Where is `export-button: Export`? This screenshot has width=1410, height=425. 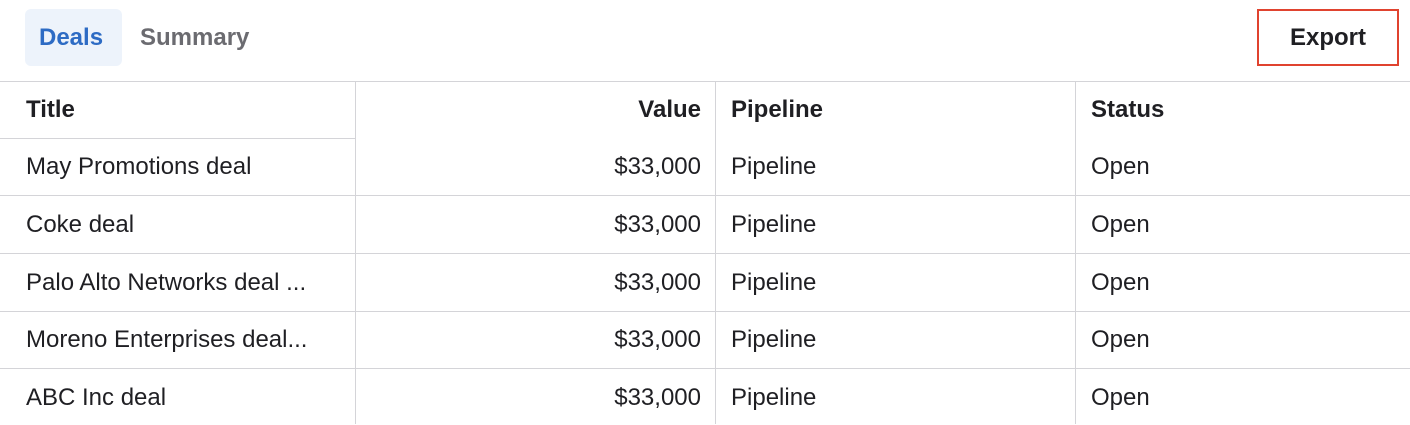 export-button: Export is located at coordinates (1328, 37).